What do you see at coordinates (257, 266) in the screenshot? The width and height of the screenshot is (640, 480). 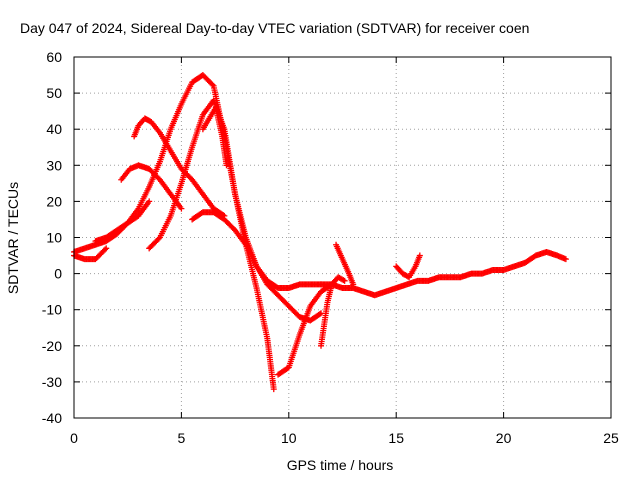 I see `series-track-h` at bounding box center [257, 266].